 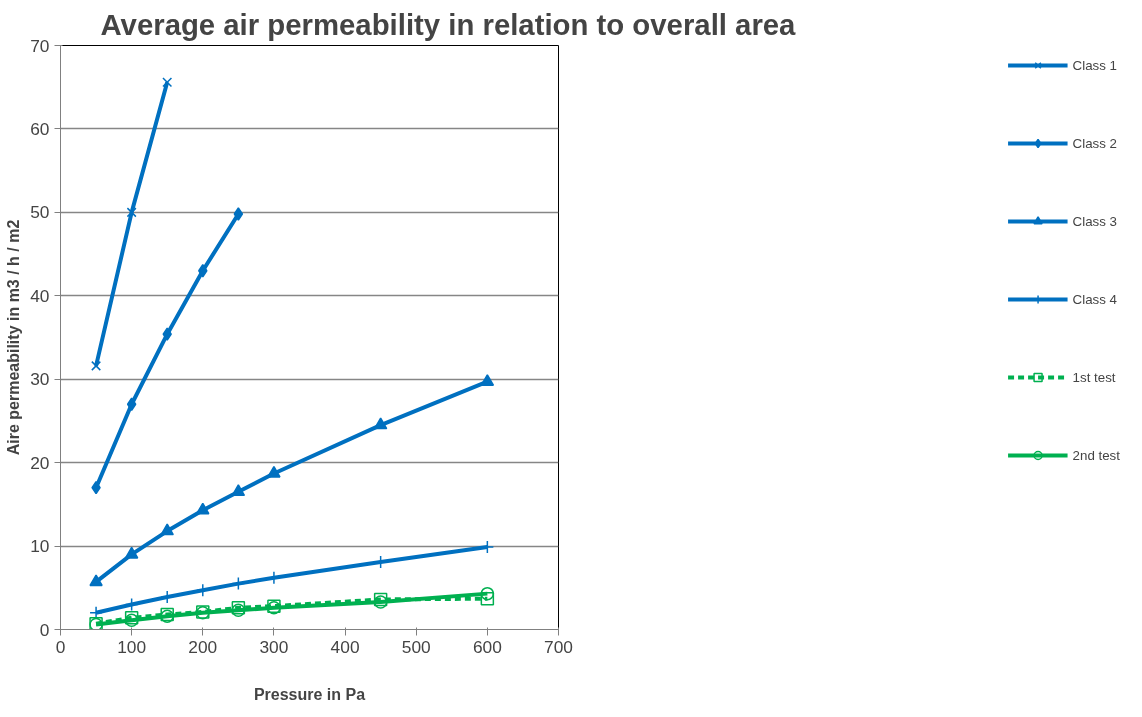 I want to click on y-tick-label: 50, so click(x=40, y=212).